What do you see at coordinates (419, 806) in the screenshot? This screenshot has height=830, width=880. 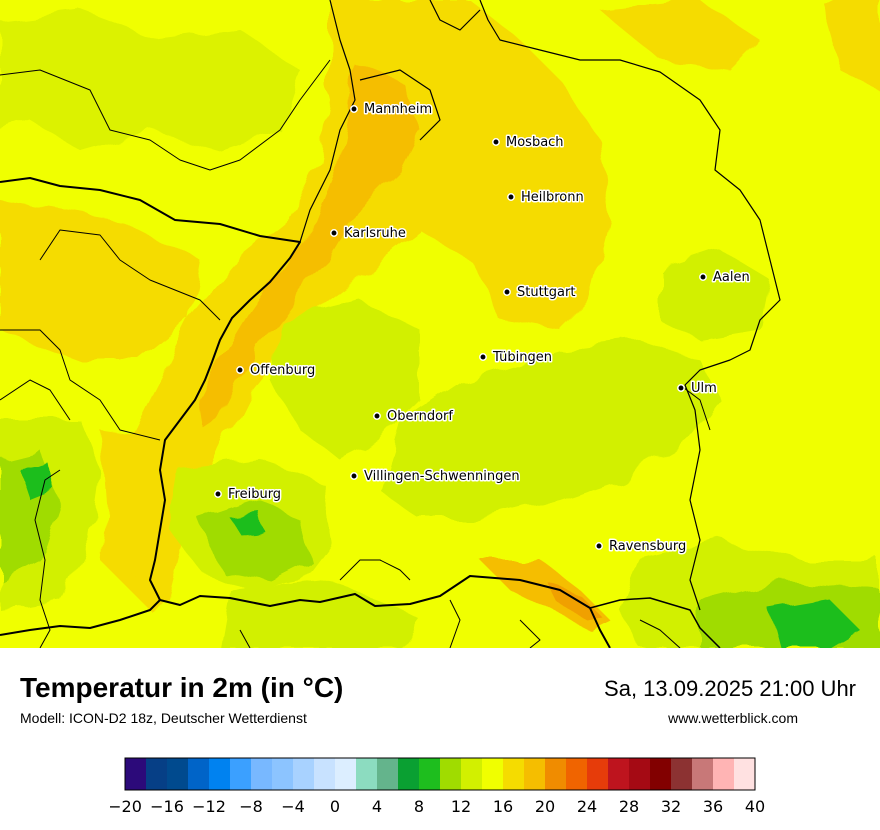 I see `legend-tick-label: 8` at bounding box center [419, 806].